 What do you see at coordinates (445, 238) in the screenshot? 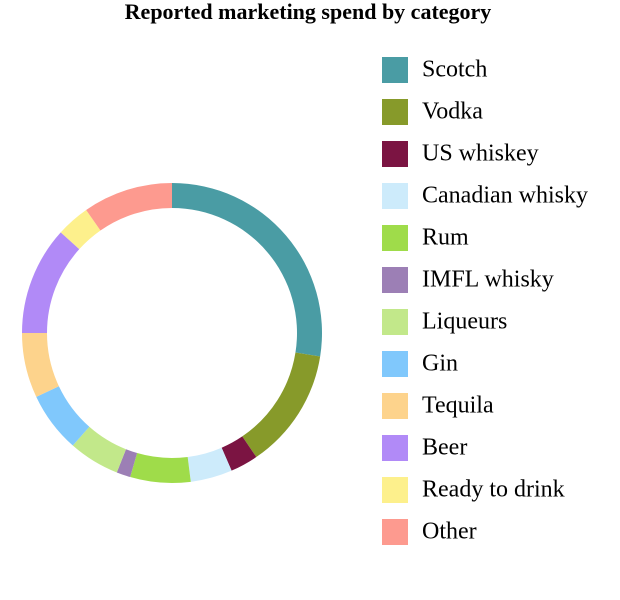
I see `legend-text: Rum` at bounding box center [445, 238].